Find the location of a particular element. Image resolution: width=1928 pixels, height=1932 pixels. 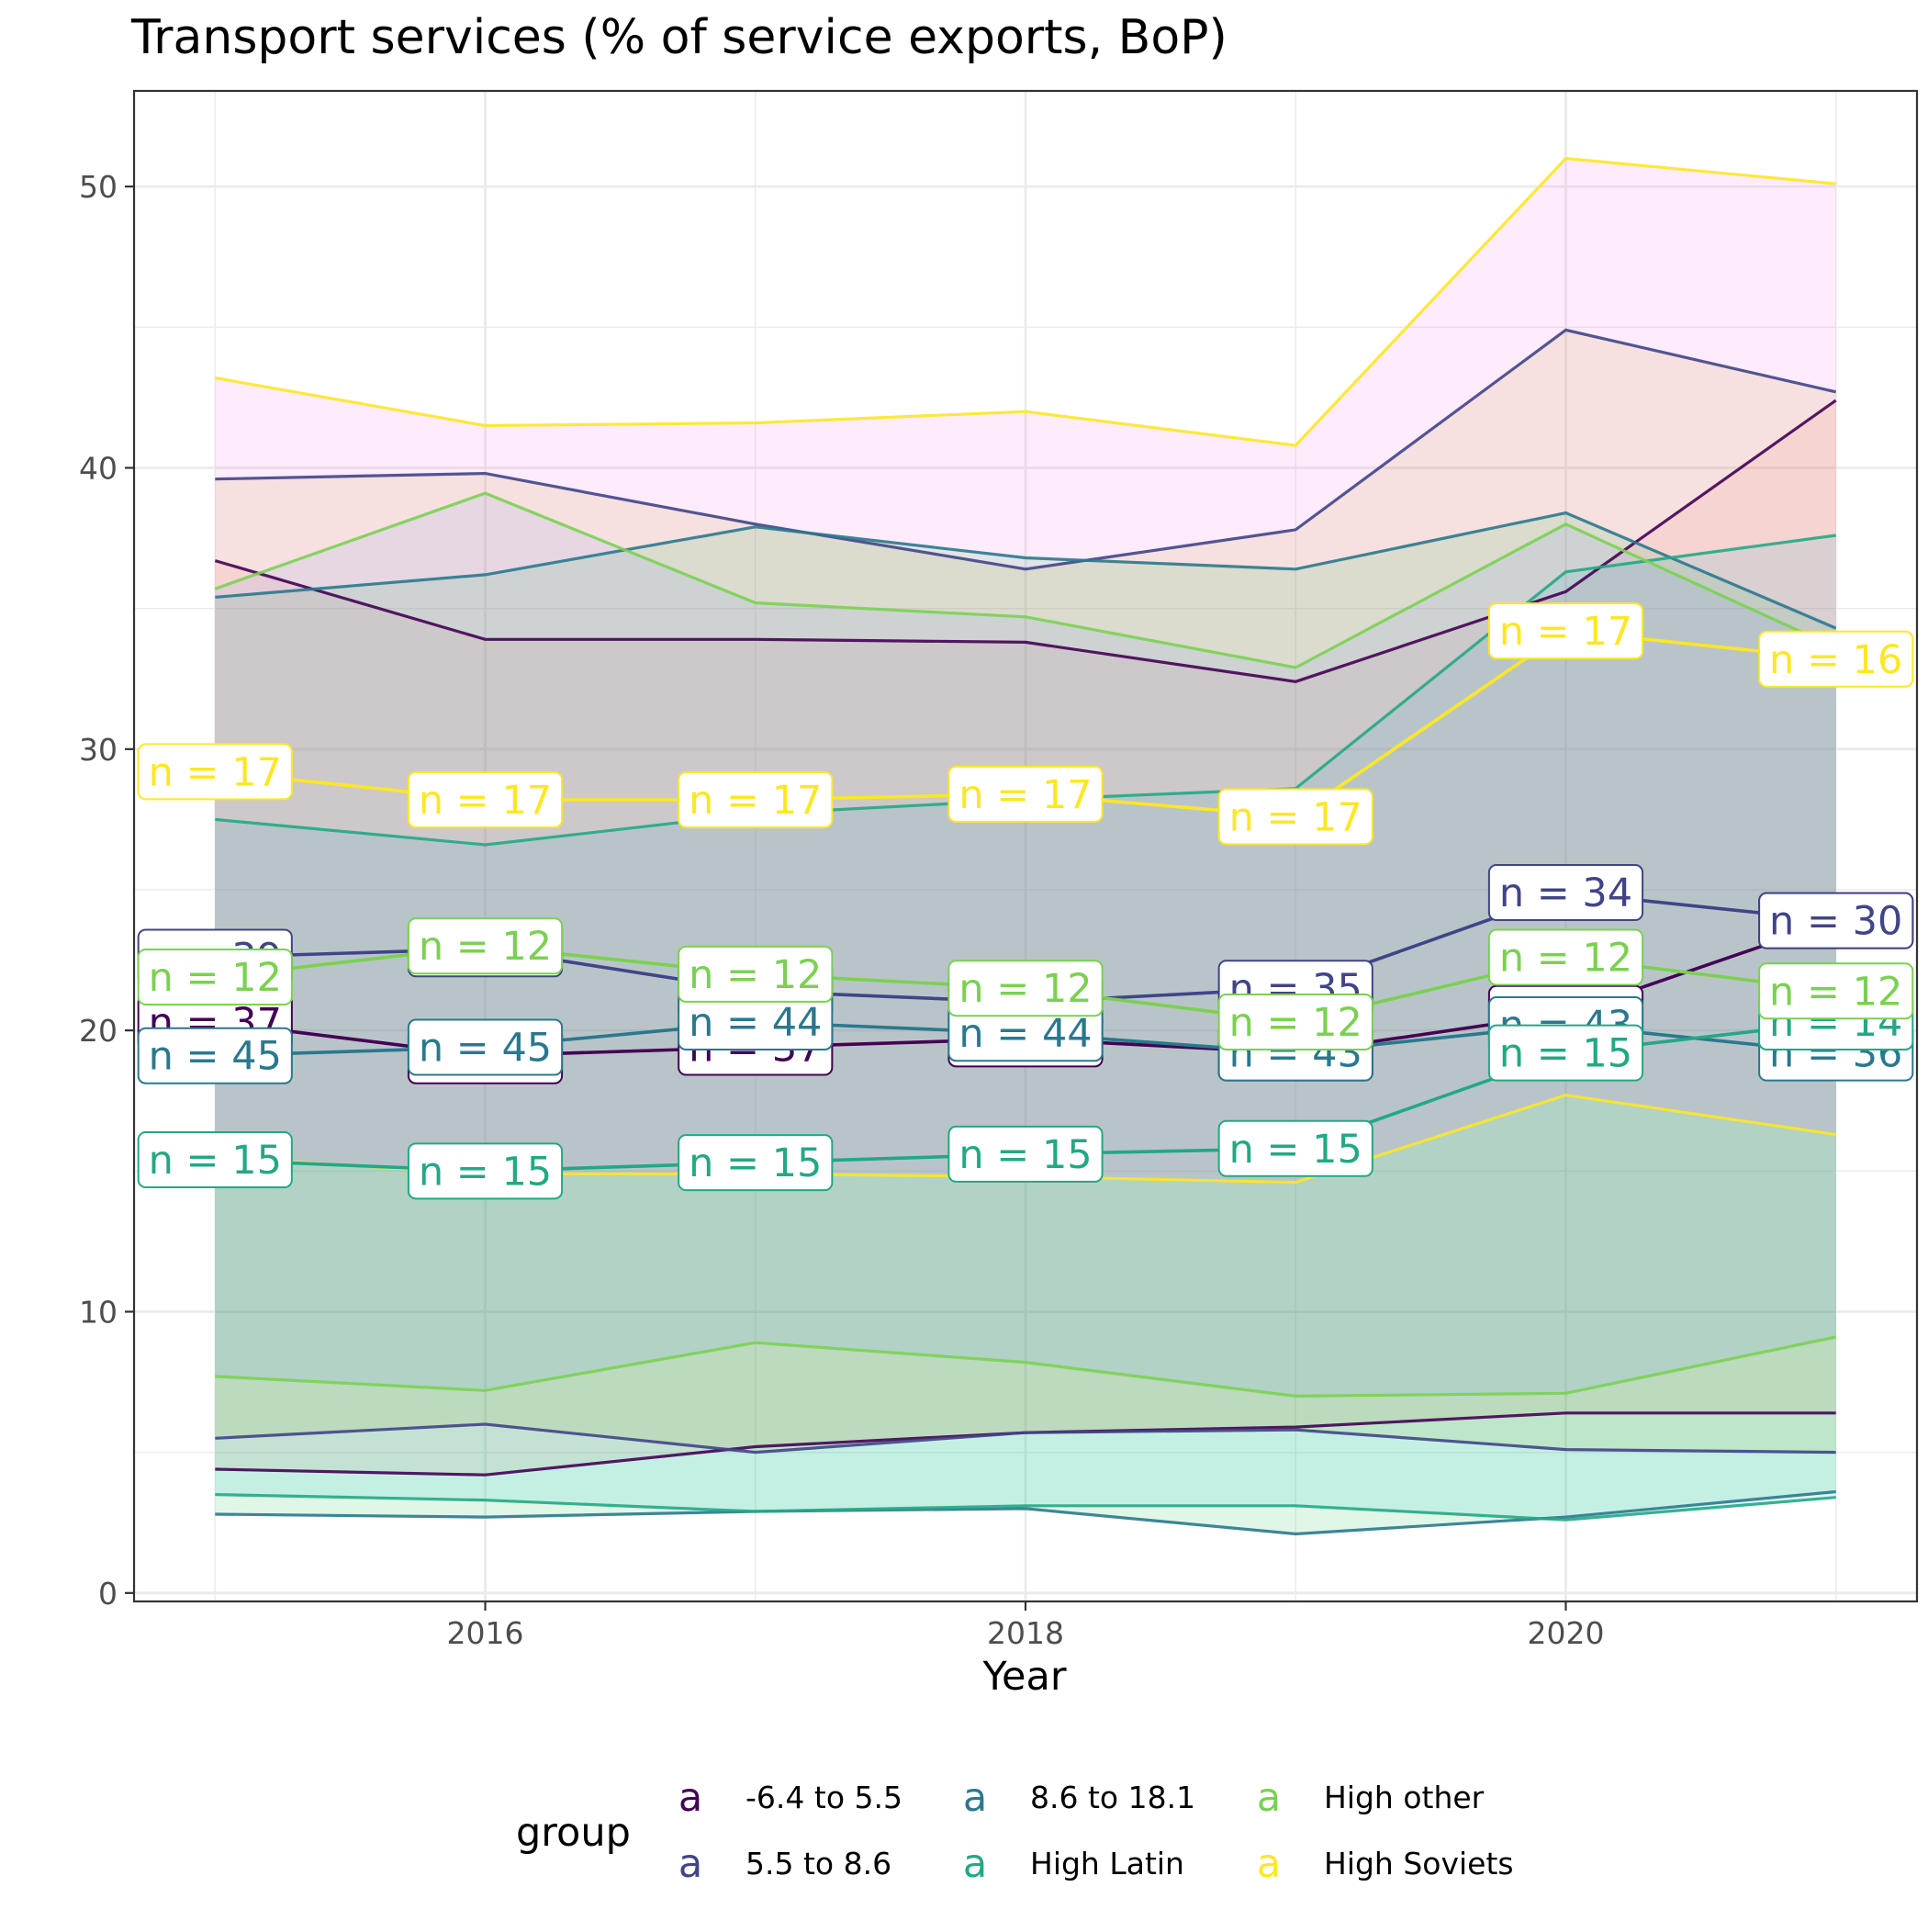

y-tick-label: 30 is located at coordinates (98, 750).